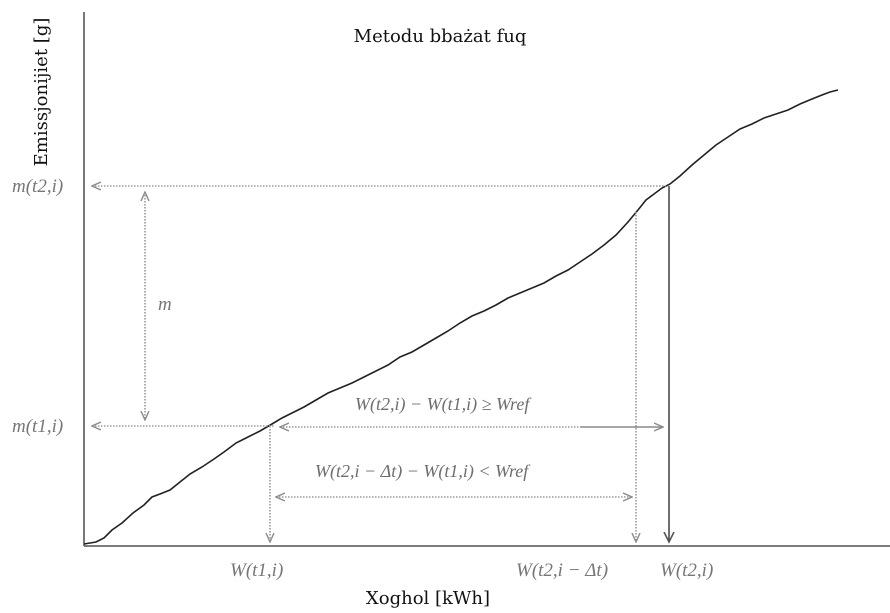 This screenshot has width=890, height=613. I want to click on lower-mass-label: m(t1,i), so click(37, 426).